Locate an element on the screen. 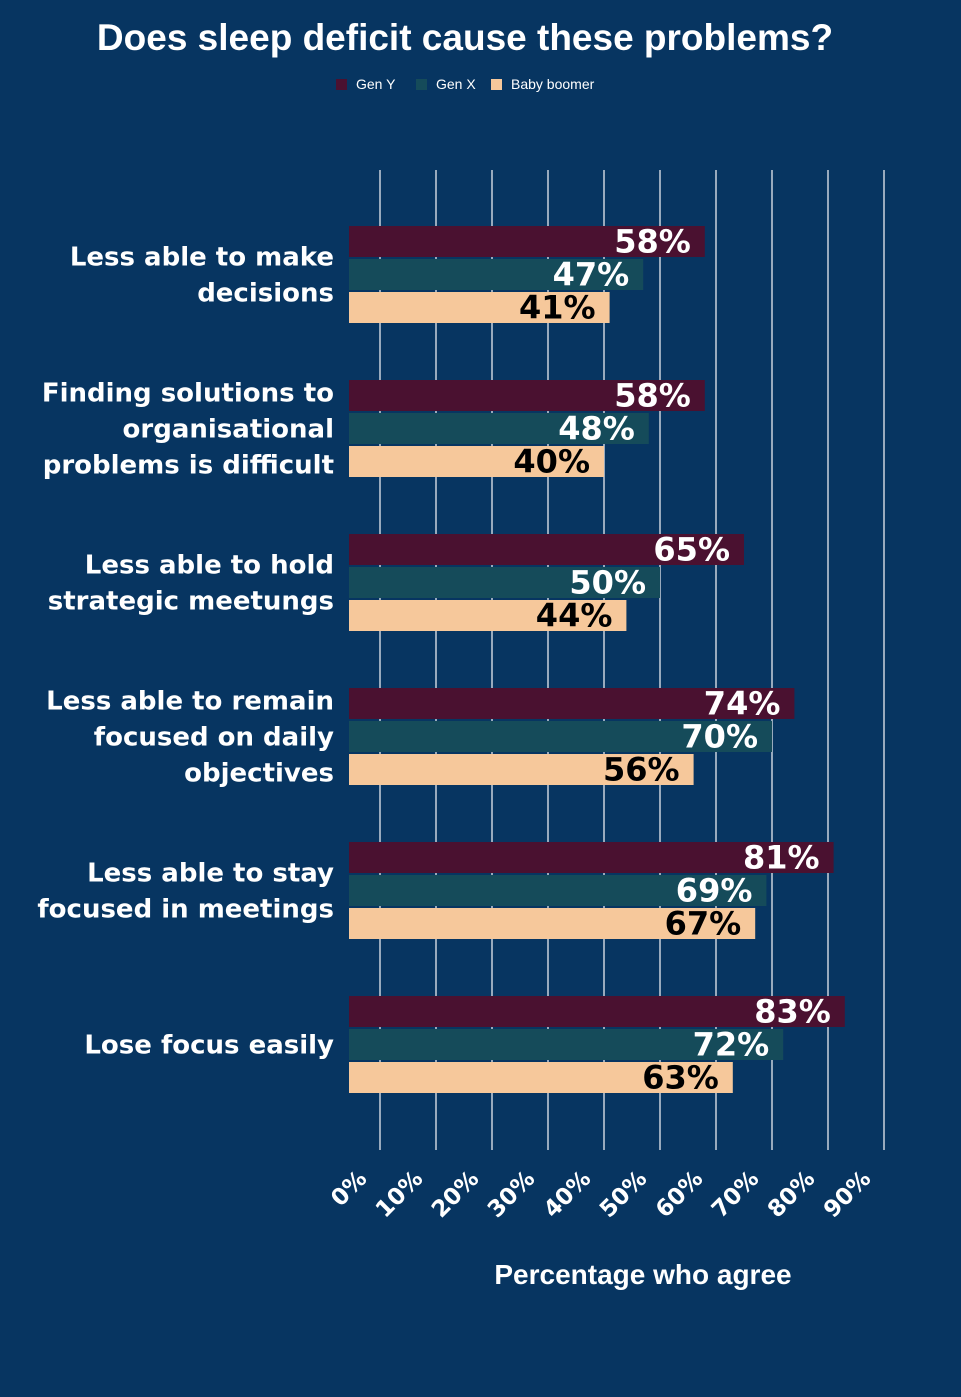 This screenshot has height=1397, width=961. category-label: Less able to make decisions is located at coordinates (202, 276).